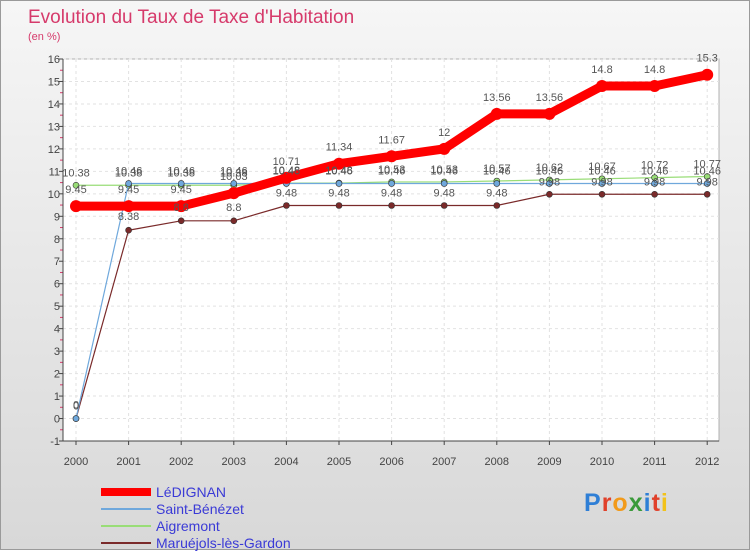  I want to click on x-tick-label: 2008, so click(497, 462).